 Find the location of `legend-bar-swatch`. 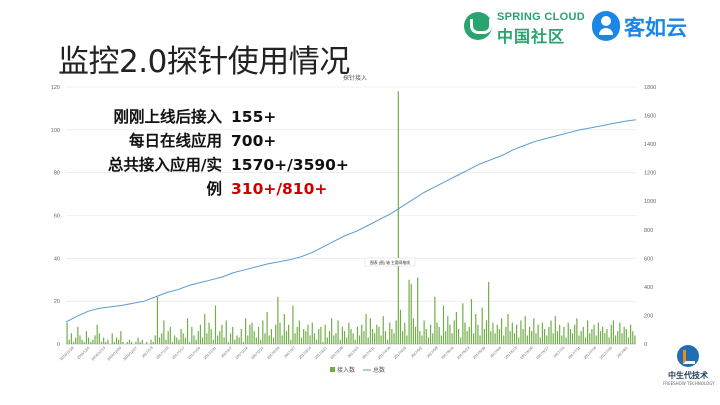

legend-bar-swatch is located at coordinates (332, 369).